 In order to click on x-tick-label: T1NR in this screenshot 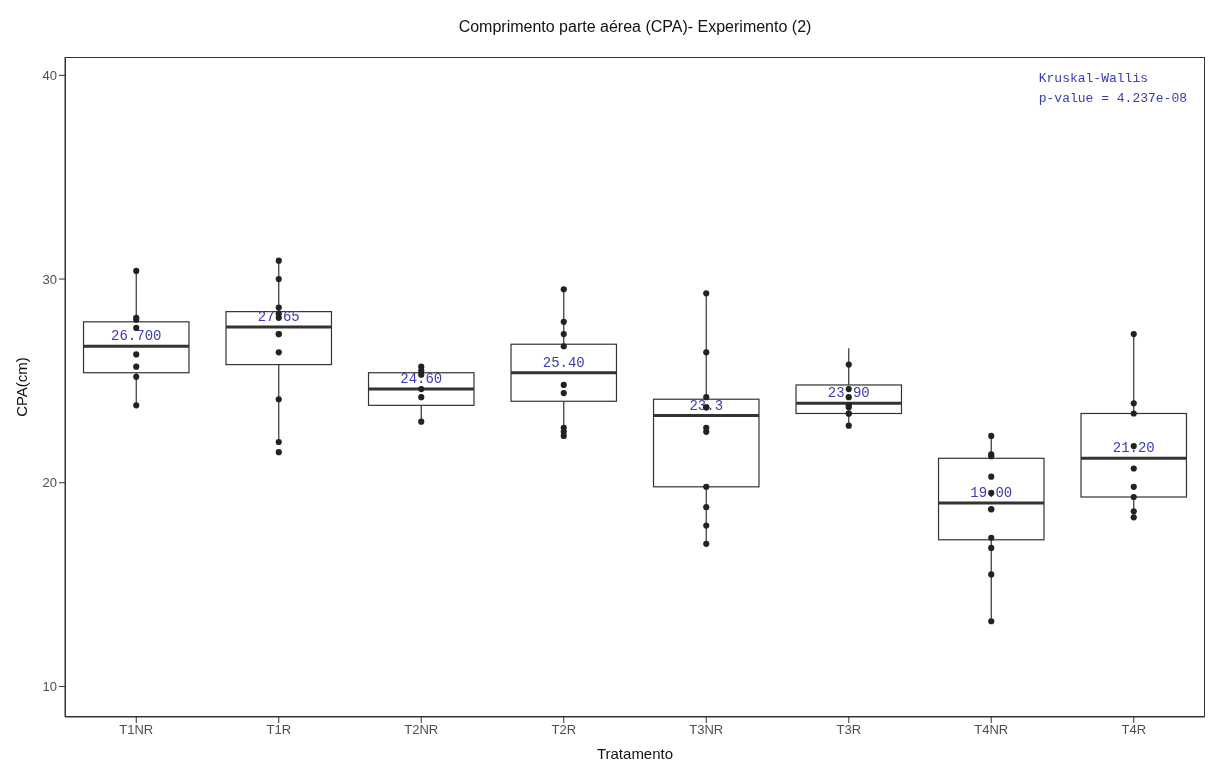, I will do `click(136, 730)`.